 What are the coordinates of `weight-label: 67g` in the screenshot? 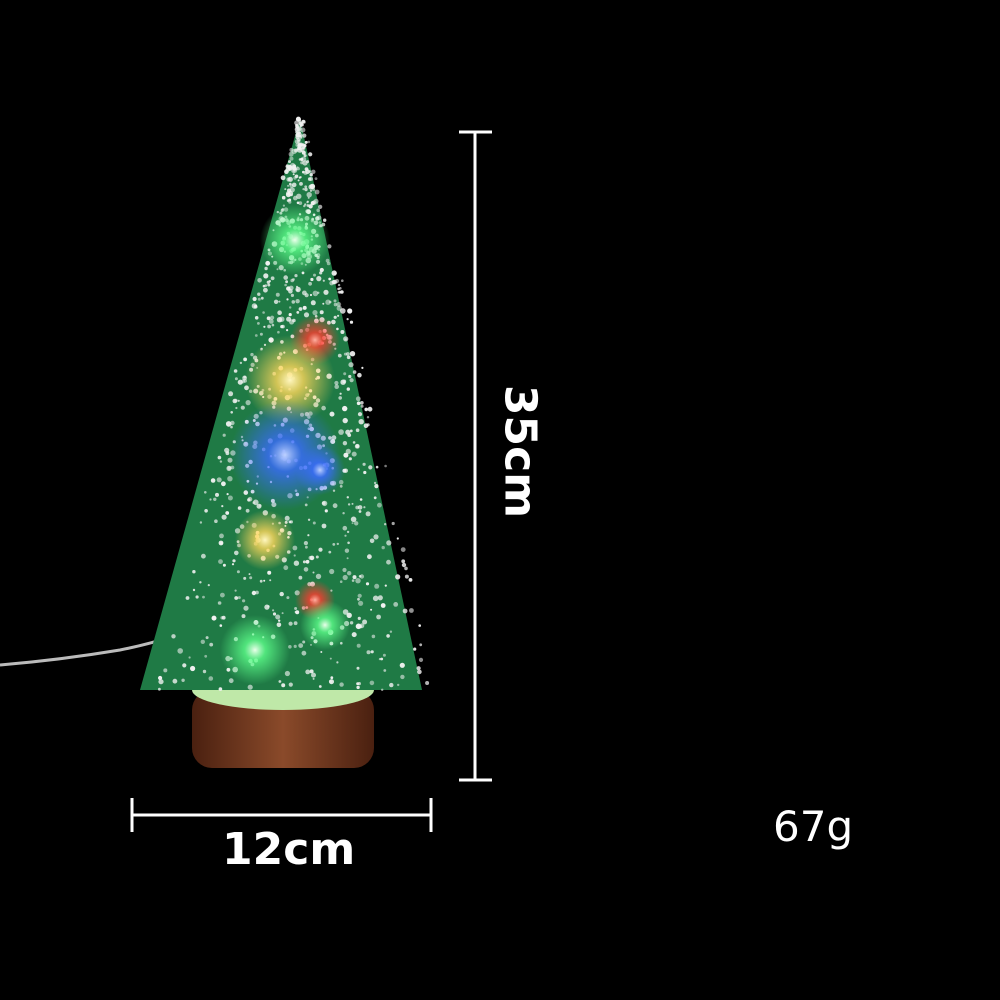 It's located at (813, 826).